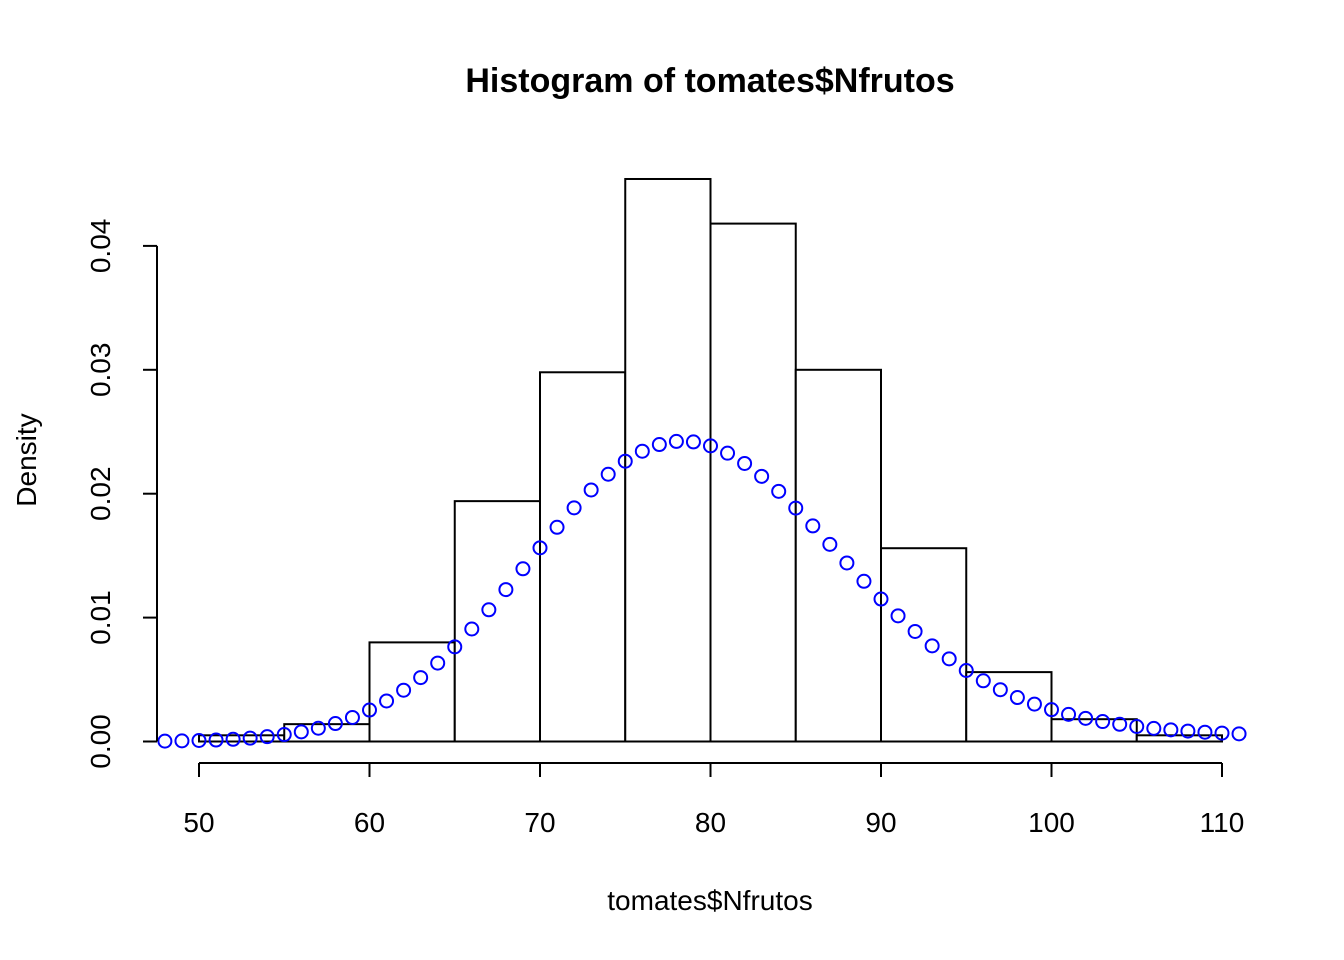  Describe the element at coordinates (100, 617) in the screenshot. I see `y-tick-label: 0.01` at that location.